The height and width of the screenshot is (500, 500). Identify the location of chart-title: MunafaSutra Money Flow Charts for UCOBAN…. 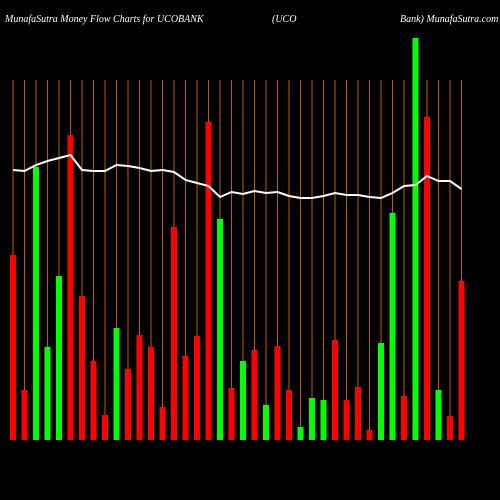
(104, 19).